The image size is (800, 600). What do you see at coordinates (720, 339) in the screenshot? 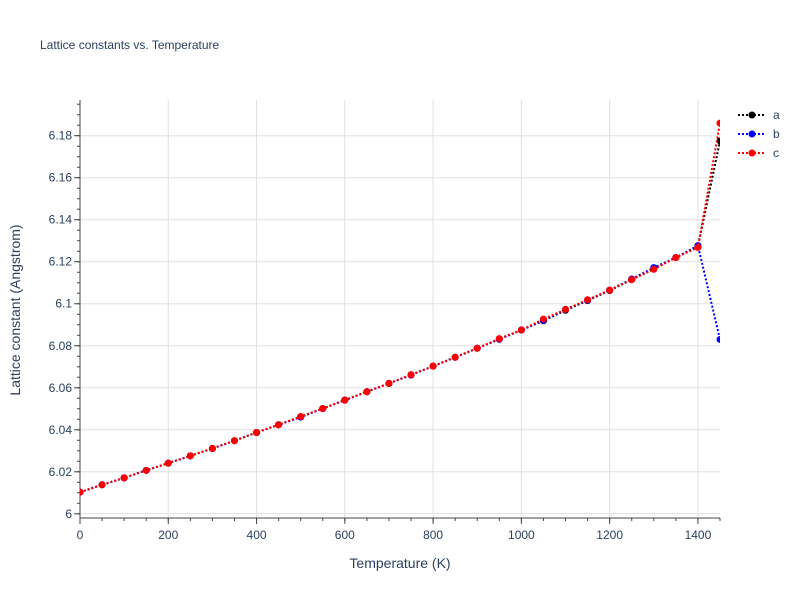
I see `data-point-b` at bounding box center [720, 339].